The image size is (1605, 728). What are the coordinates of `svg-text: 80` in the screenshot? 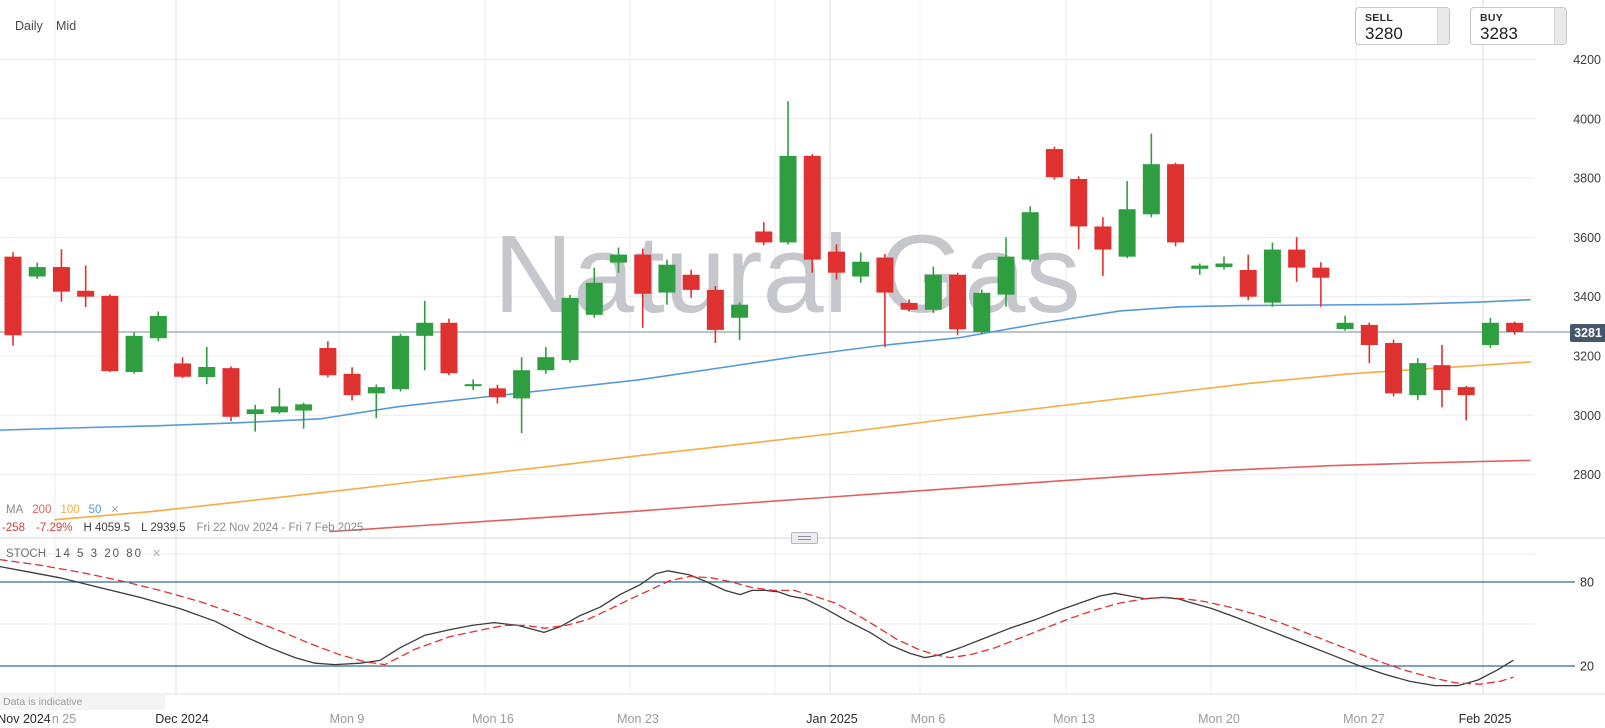 It's located at (1587, 583).